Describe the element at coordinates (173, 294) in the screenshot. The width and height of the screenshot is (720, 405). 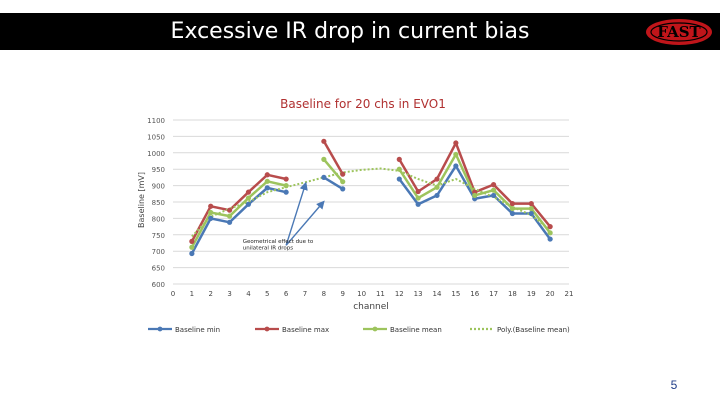
I see `x-tick-0: 0` at that location.